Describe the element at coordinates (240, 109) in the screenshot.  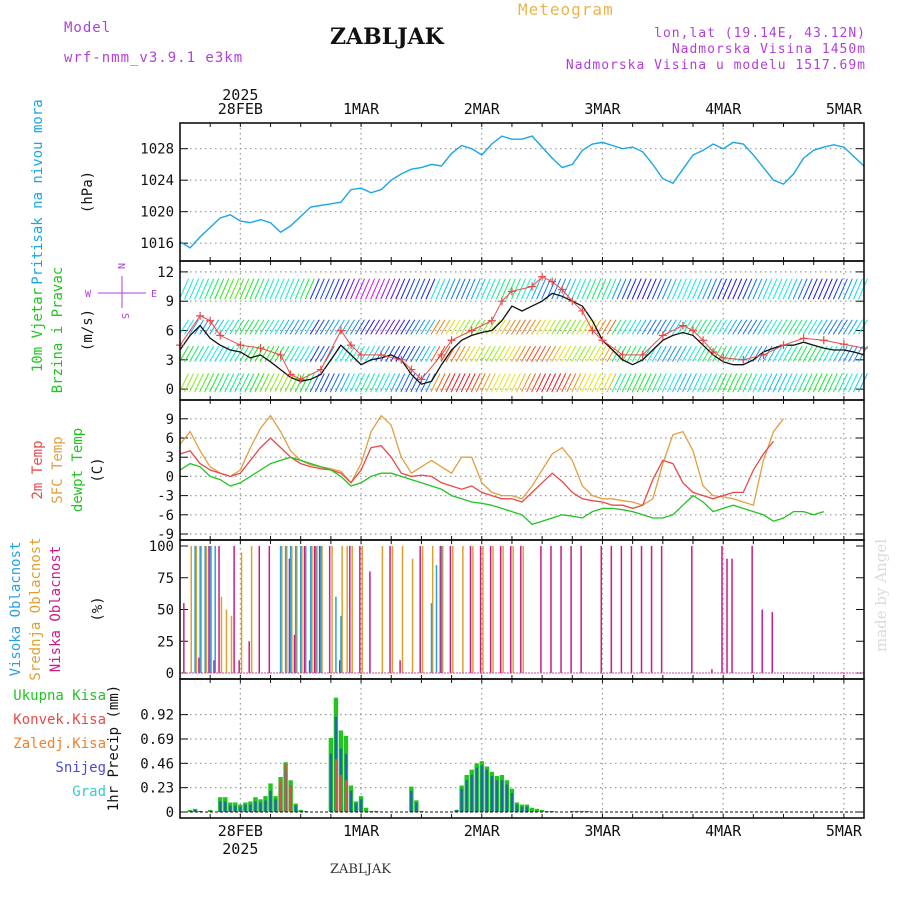
I see `top-date-label-0: 28FEB` at that location.